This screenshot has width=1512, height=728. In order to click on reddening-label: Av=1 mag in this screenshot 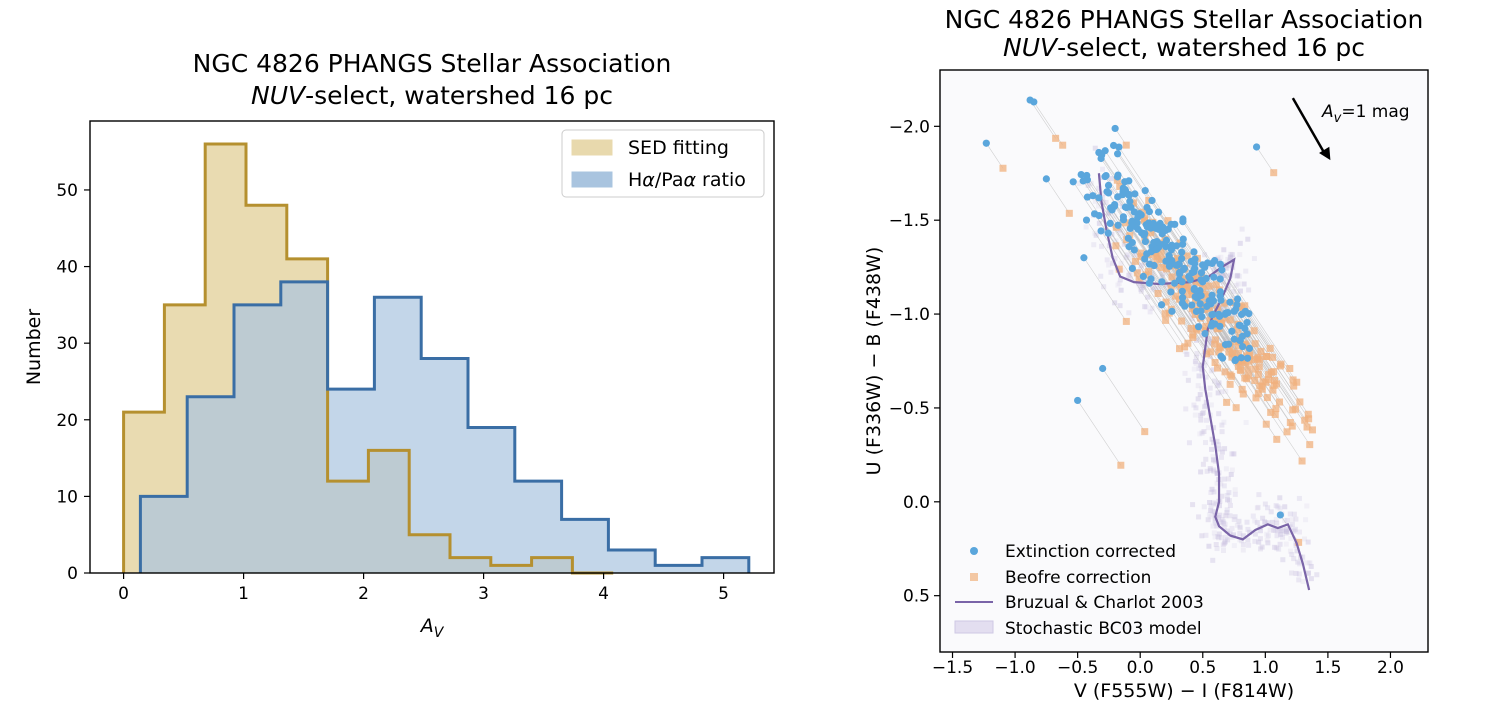, I will do `click(1365, 114)`.